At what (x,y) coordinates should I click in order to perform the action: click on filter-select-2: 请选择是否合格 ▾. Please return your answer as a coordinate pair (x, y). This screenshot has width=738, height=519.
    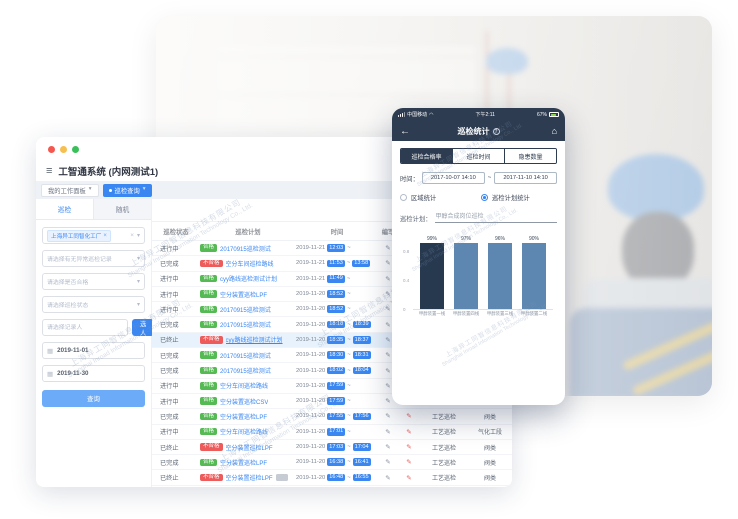
    Looking at the image, I should click on (93, 281).